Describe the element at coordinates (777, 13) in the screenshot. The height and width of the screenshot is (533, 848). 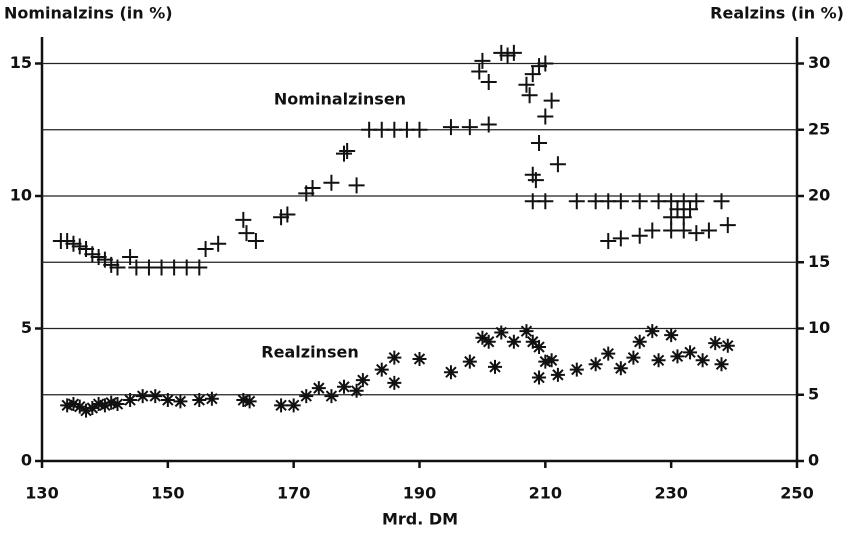
I see `y2-axis-label: Realzins (in %)` at that location.